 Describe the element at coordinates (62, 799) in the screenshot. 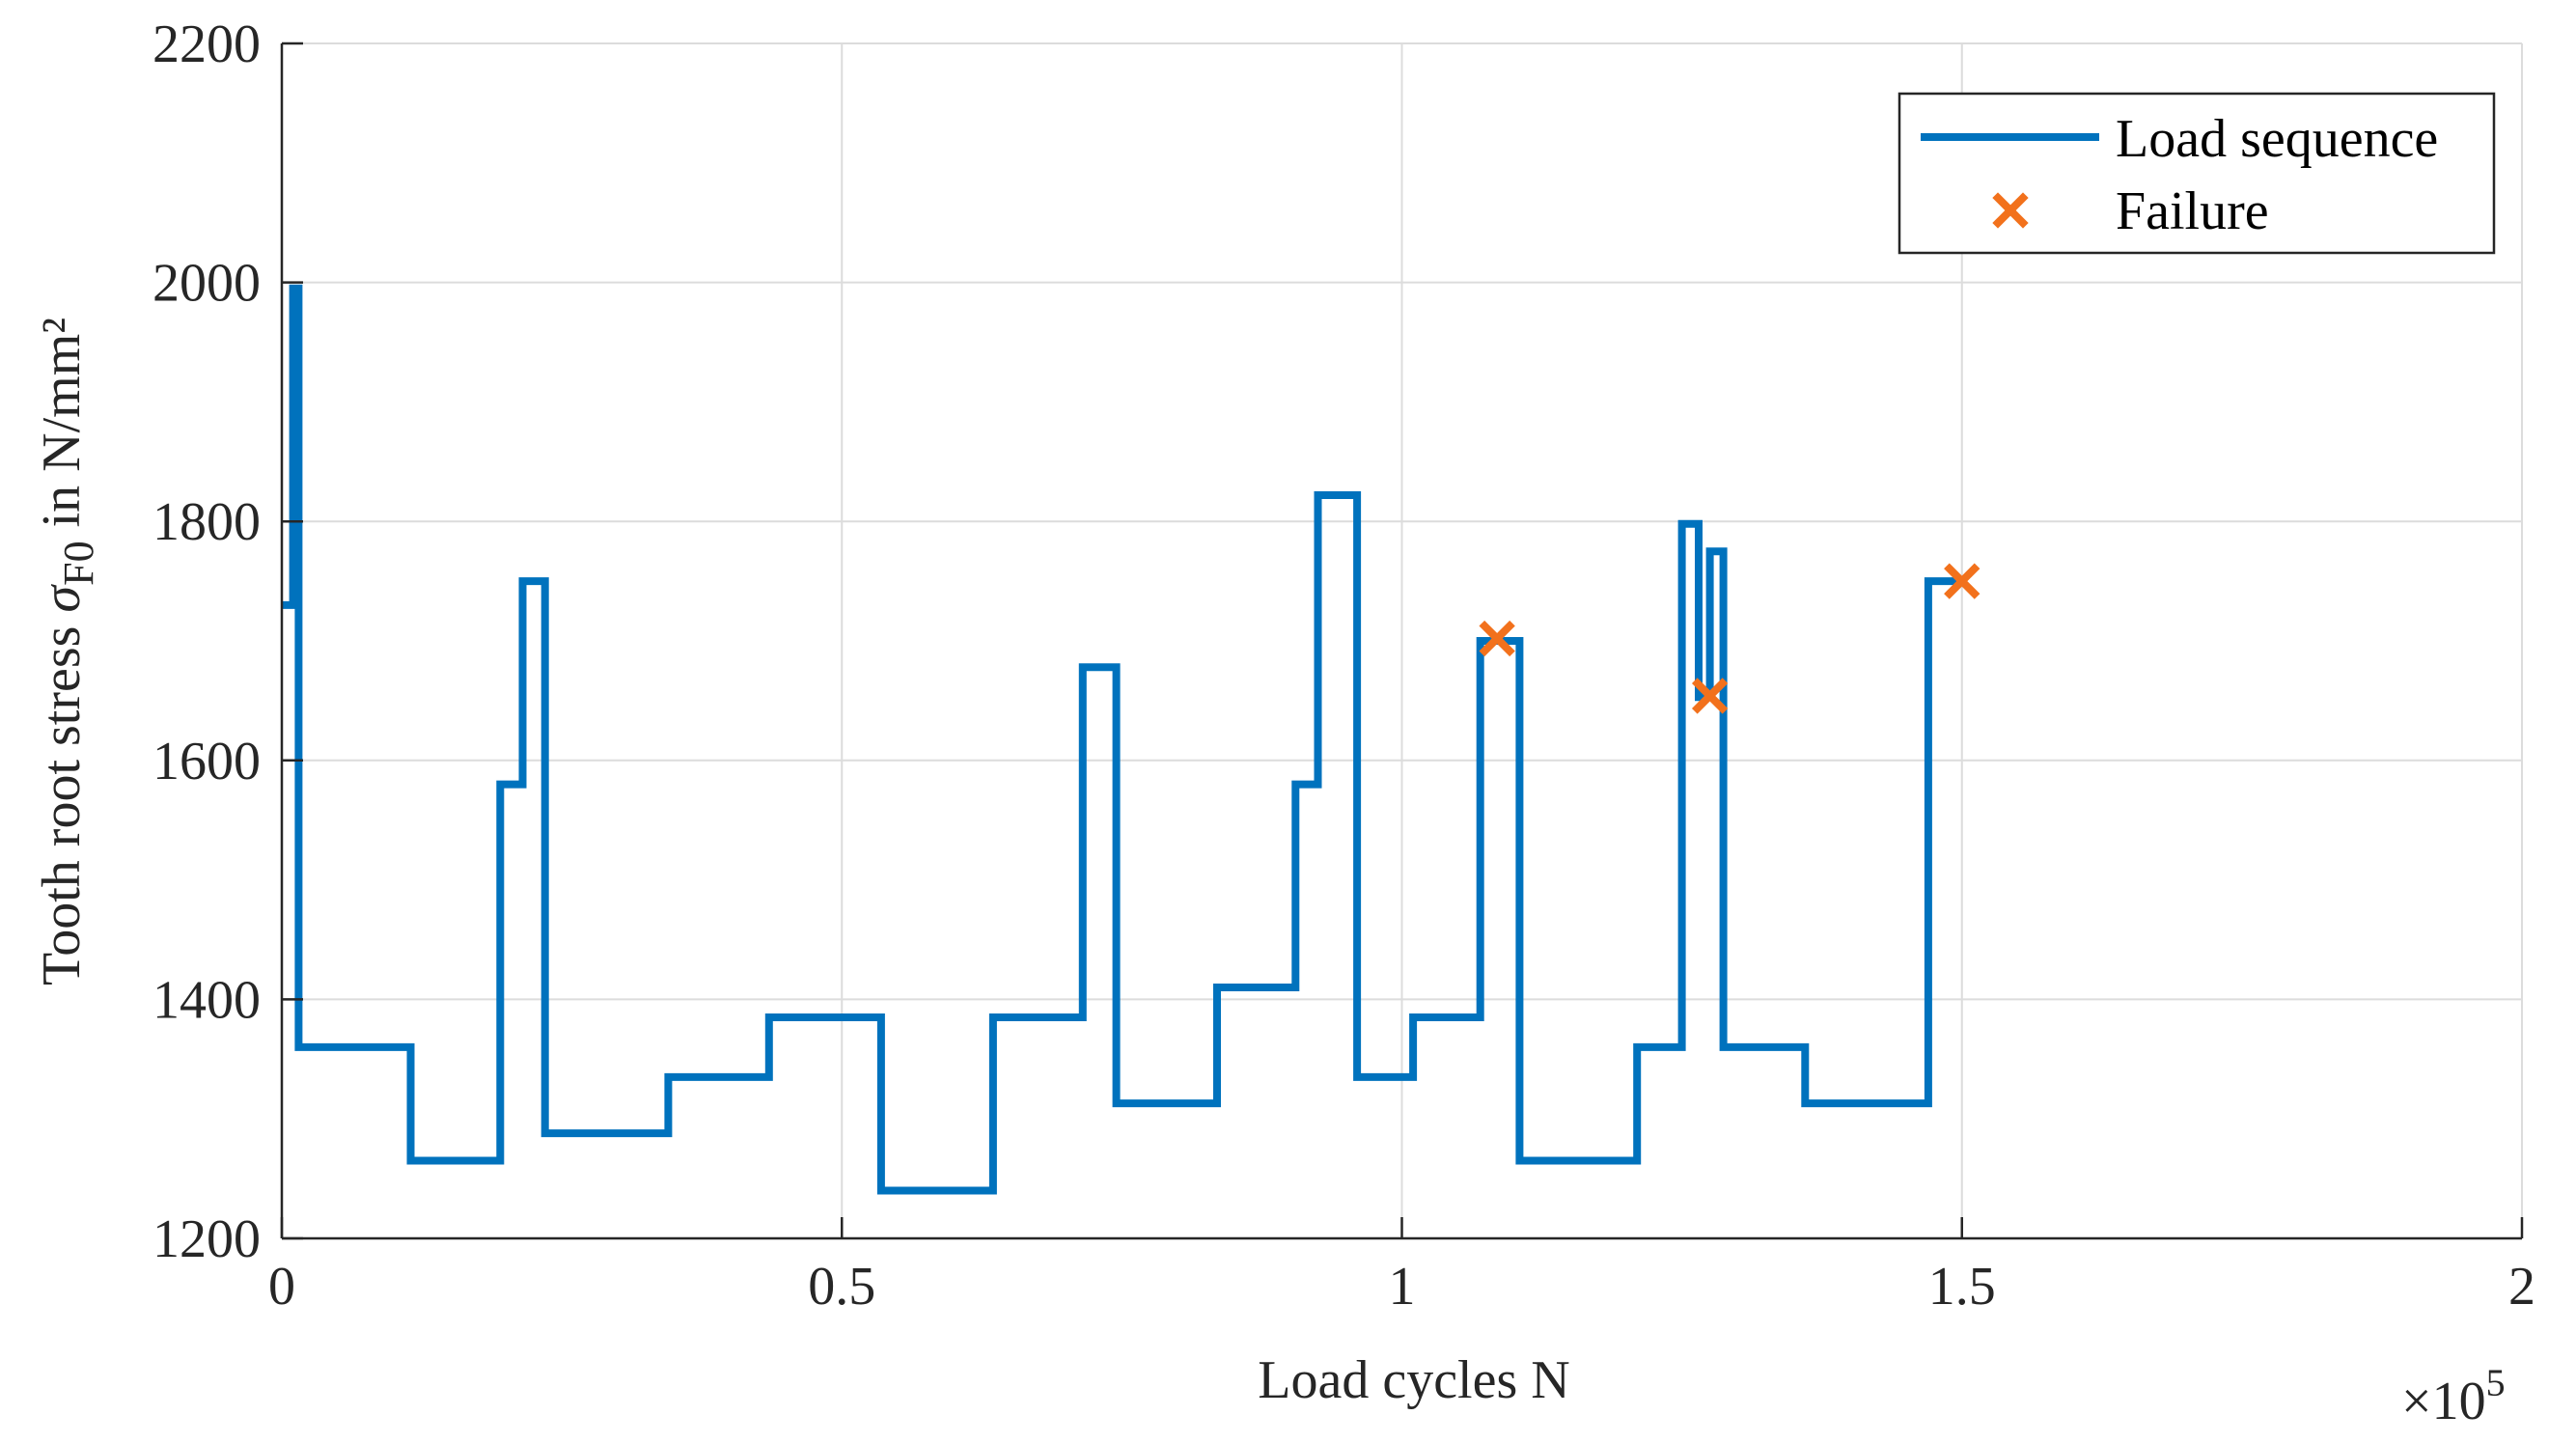

I see `y-title-prefix: Tooth root stress` at that location.